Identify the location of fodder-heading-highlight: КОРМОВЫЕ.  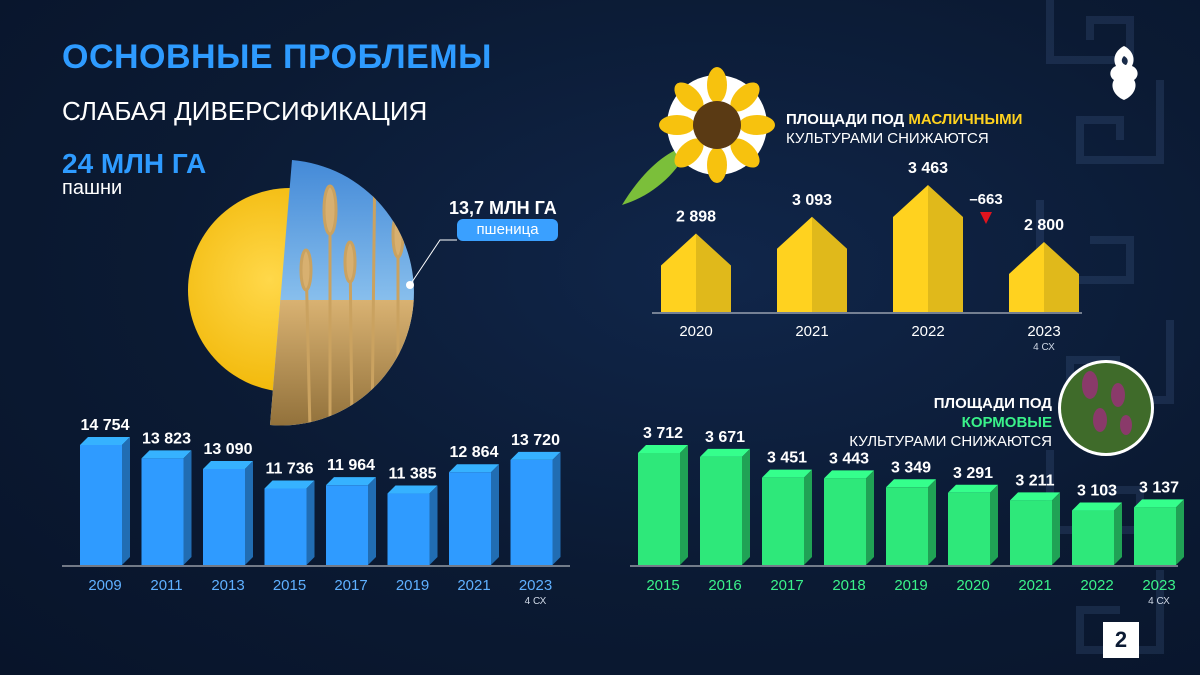
(1006, 422).